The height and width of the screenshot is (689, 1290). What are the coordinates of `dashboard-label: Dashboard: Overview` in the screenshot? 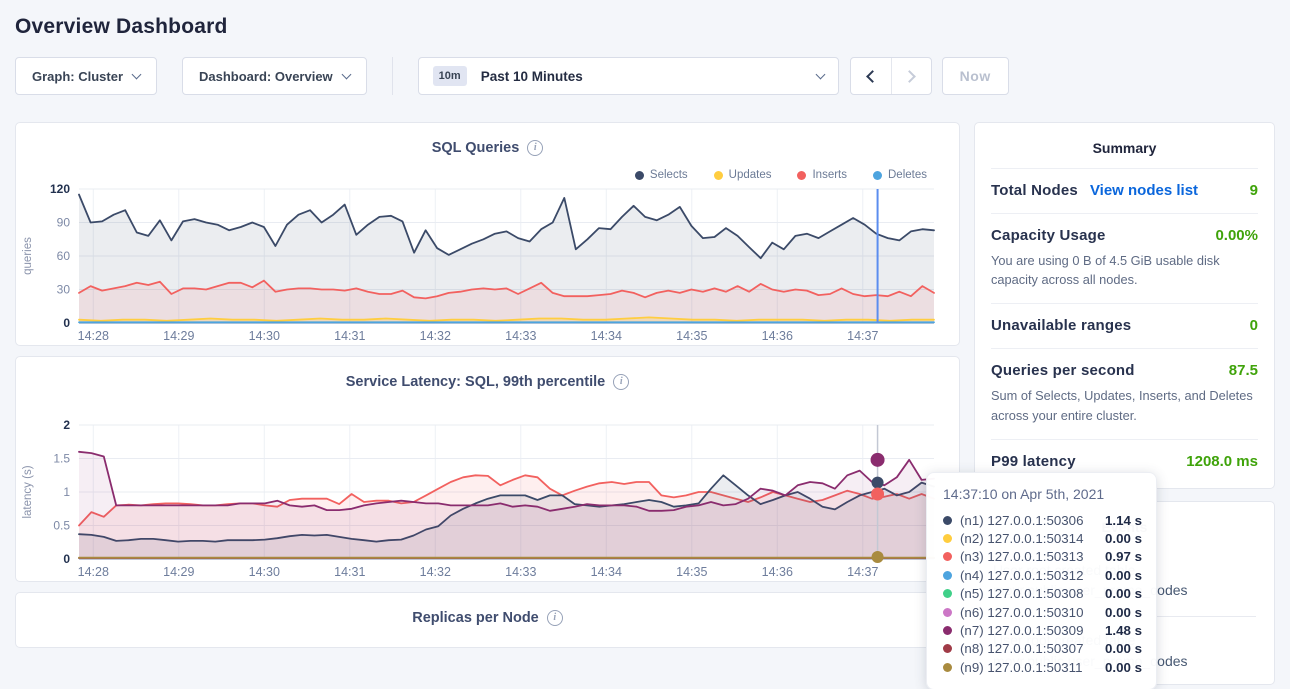 It's located at (266, 76).